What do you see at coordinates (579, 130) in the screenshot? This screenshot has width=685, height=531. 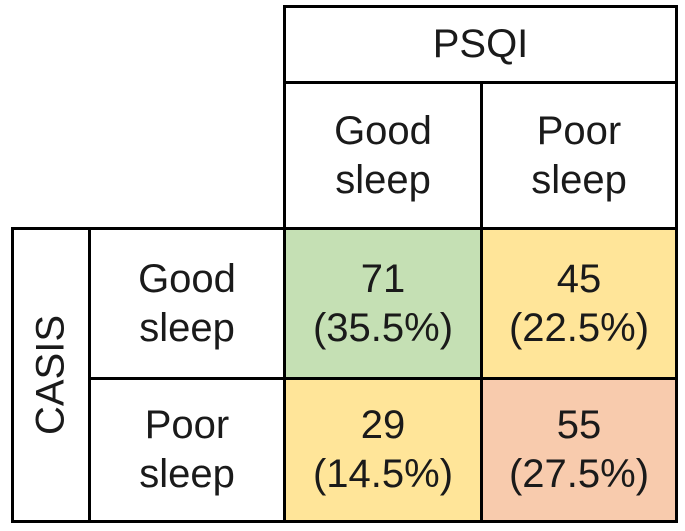 I see `col-header-poor-line1: Poor` at bounding box center [579, 130].